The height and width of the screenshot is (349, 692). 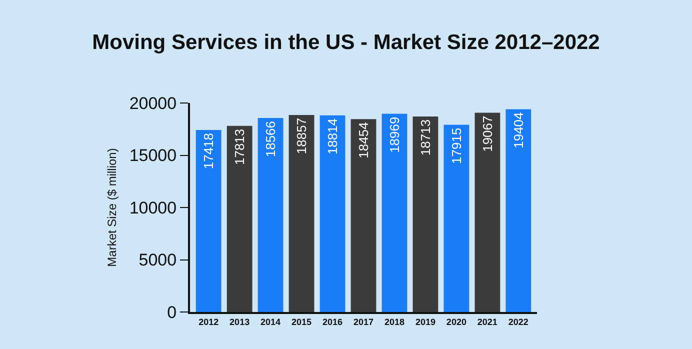 I want to click on y-tick-label: 10000, so click(x=153, y=208).